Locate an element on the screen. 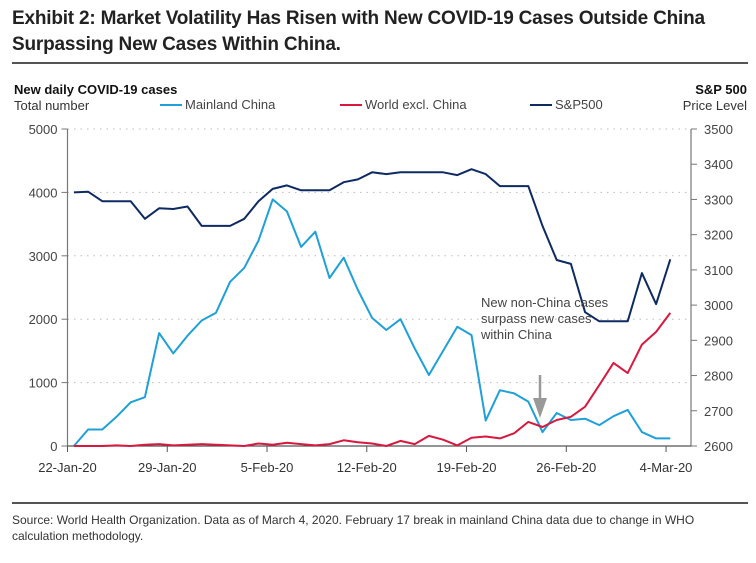  right-tick-label: 3100 is located at coordinates (718, 270).